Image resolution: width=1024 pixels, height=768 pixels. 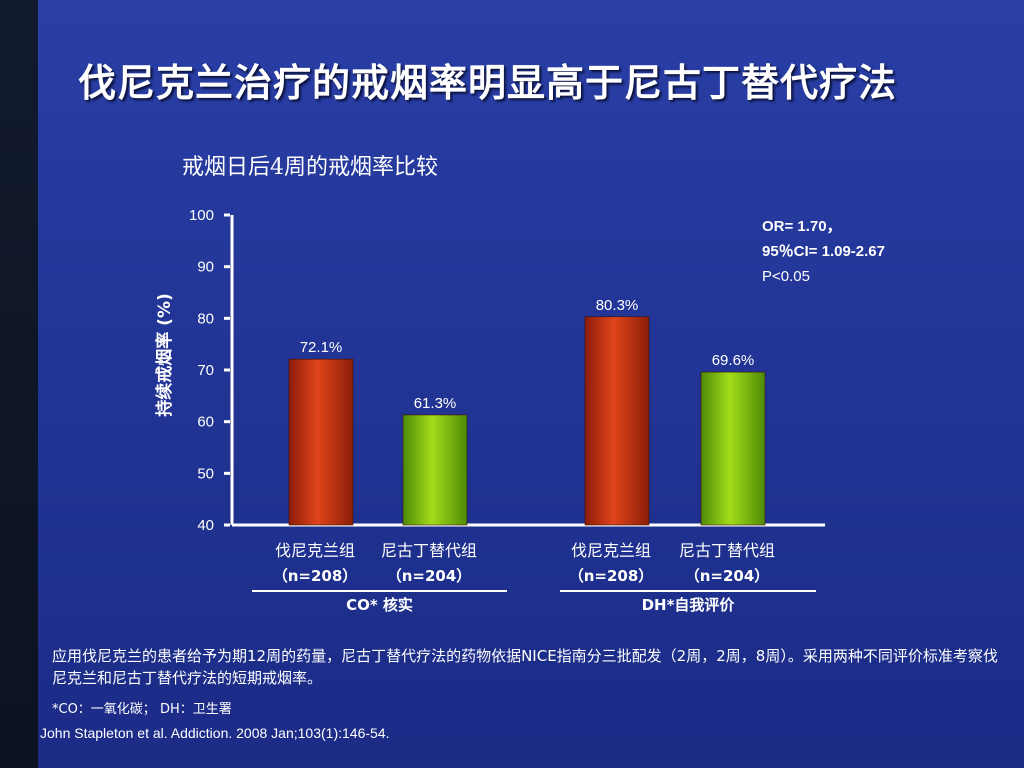 I want to click on y-tick-label: 90, so click(x=205, y=267).